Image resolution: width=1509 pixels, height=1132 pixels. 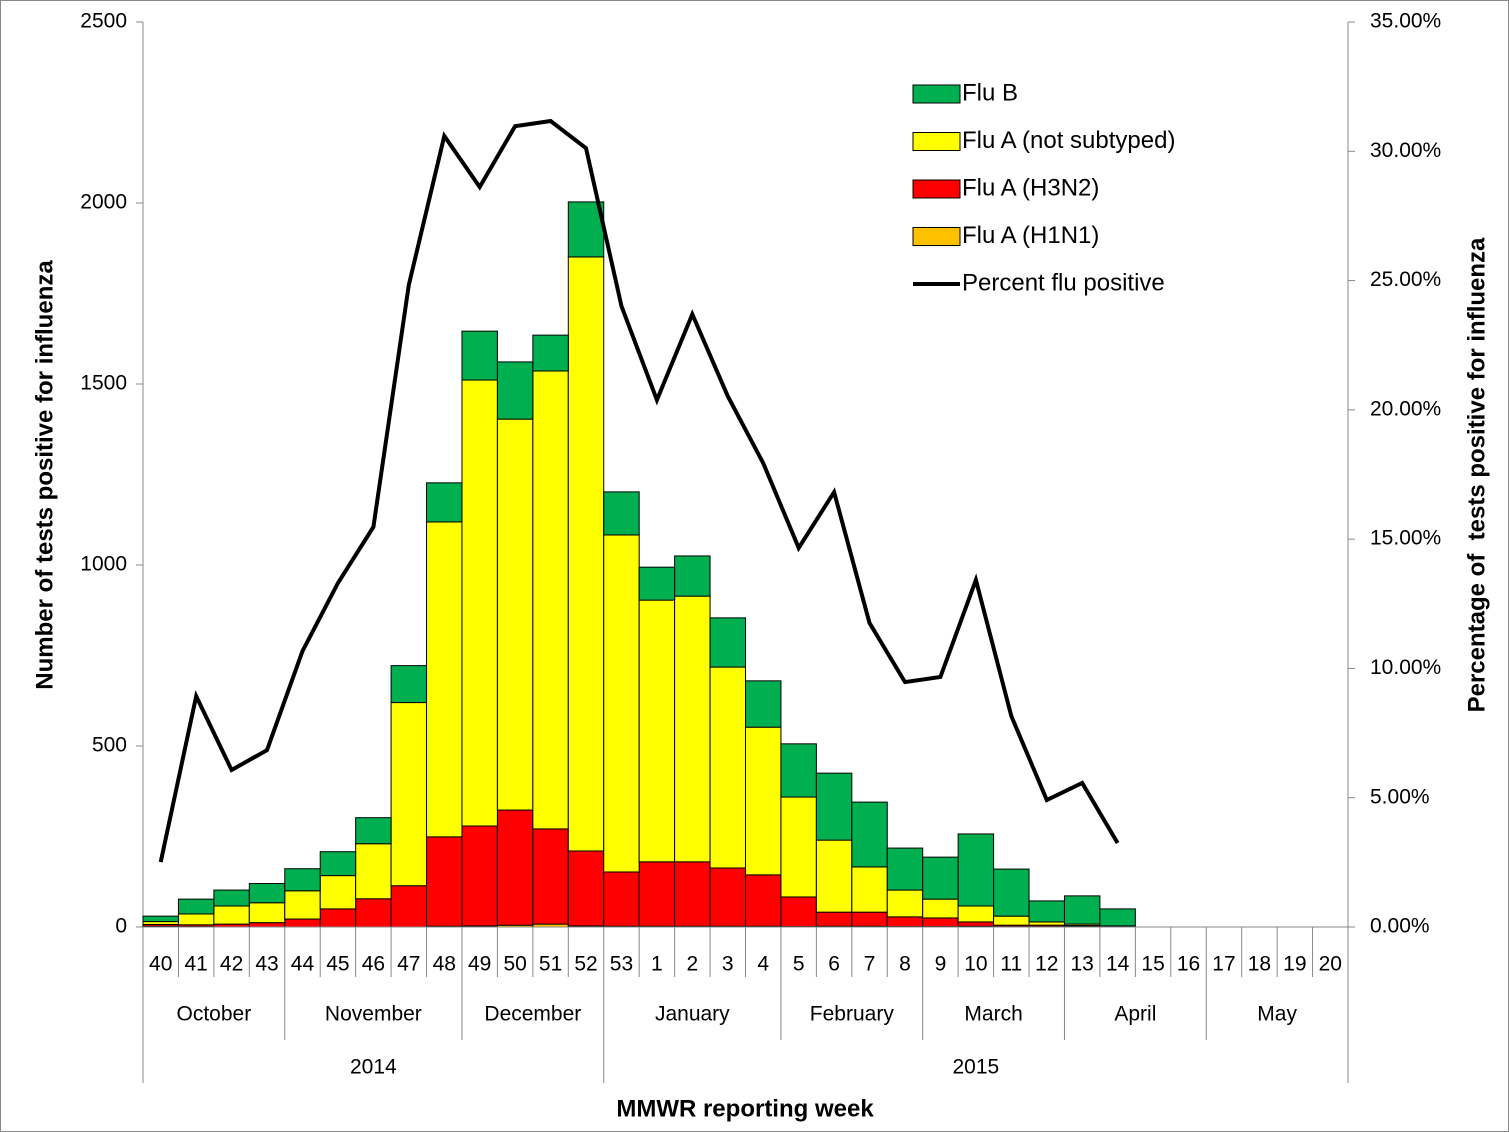 What do you see at coordinates (1405, 538) in the screenshot?
I see `y2-tick-label: 15.00%` at bounding box center [1405, 538].